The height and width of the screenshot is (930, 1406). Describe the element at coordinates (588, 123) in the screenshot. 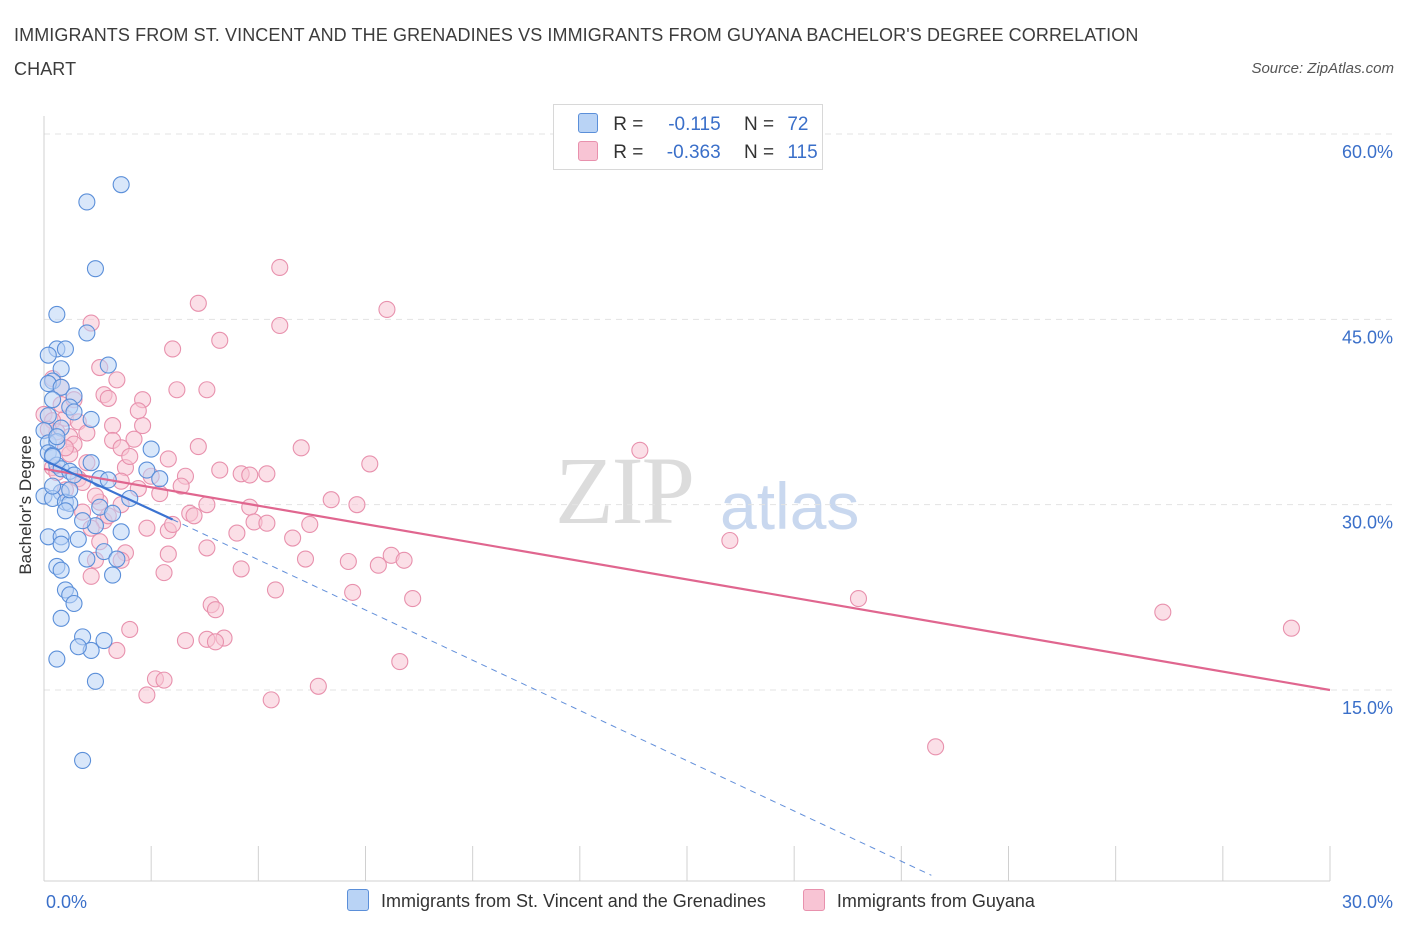

I see `legend-swatch-series1` at that location.